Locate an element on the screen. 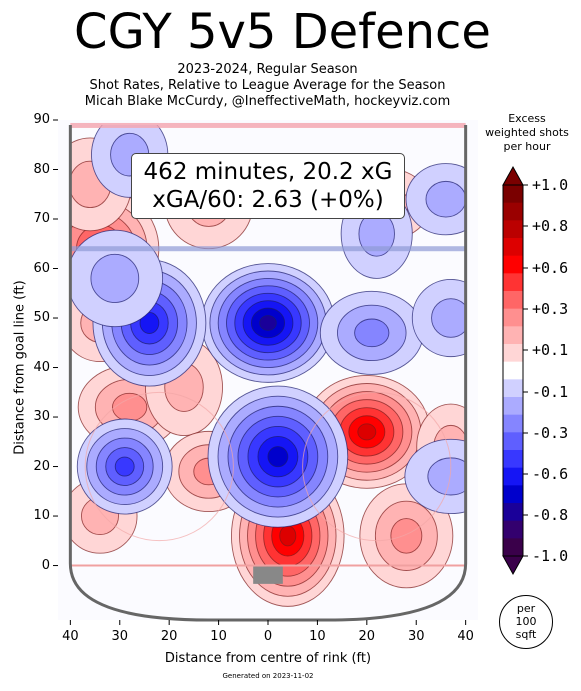 The height and width of the screenshot is (691, 581). unit-line: sqft is located at coordinates (526, 634).